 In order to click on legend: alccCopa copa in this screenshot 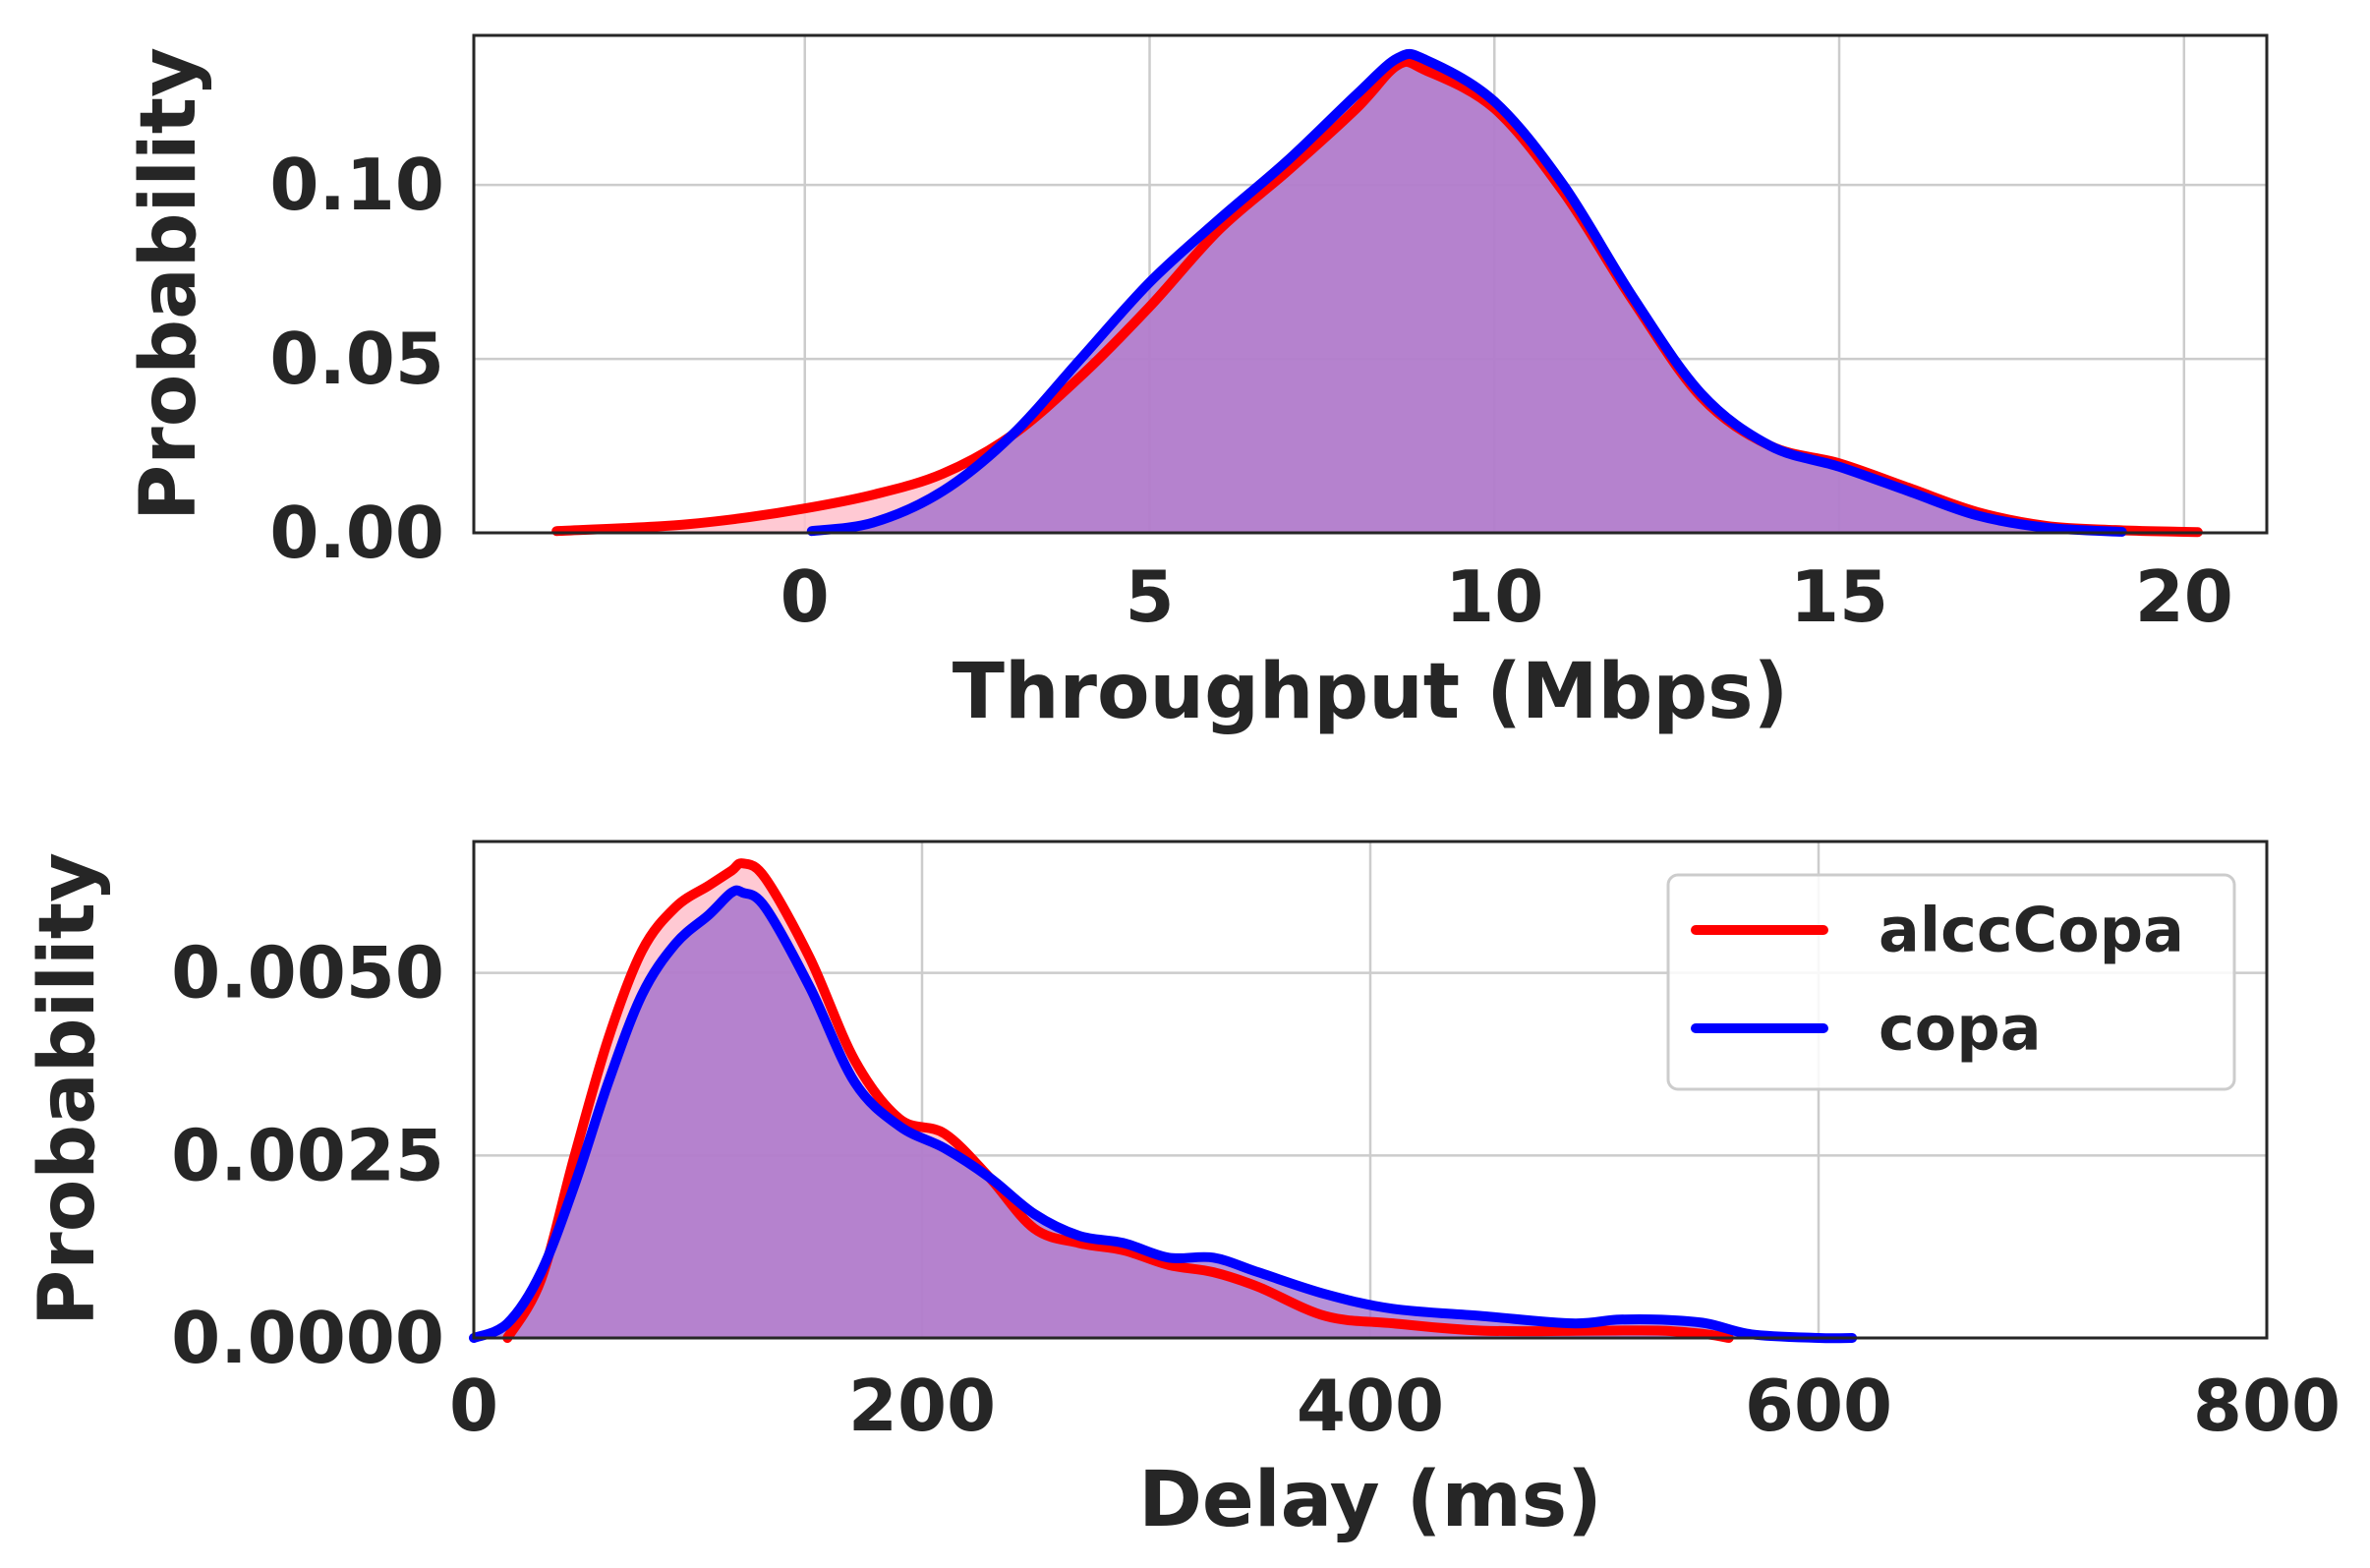, I will do `click(1951, 982)`.